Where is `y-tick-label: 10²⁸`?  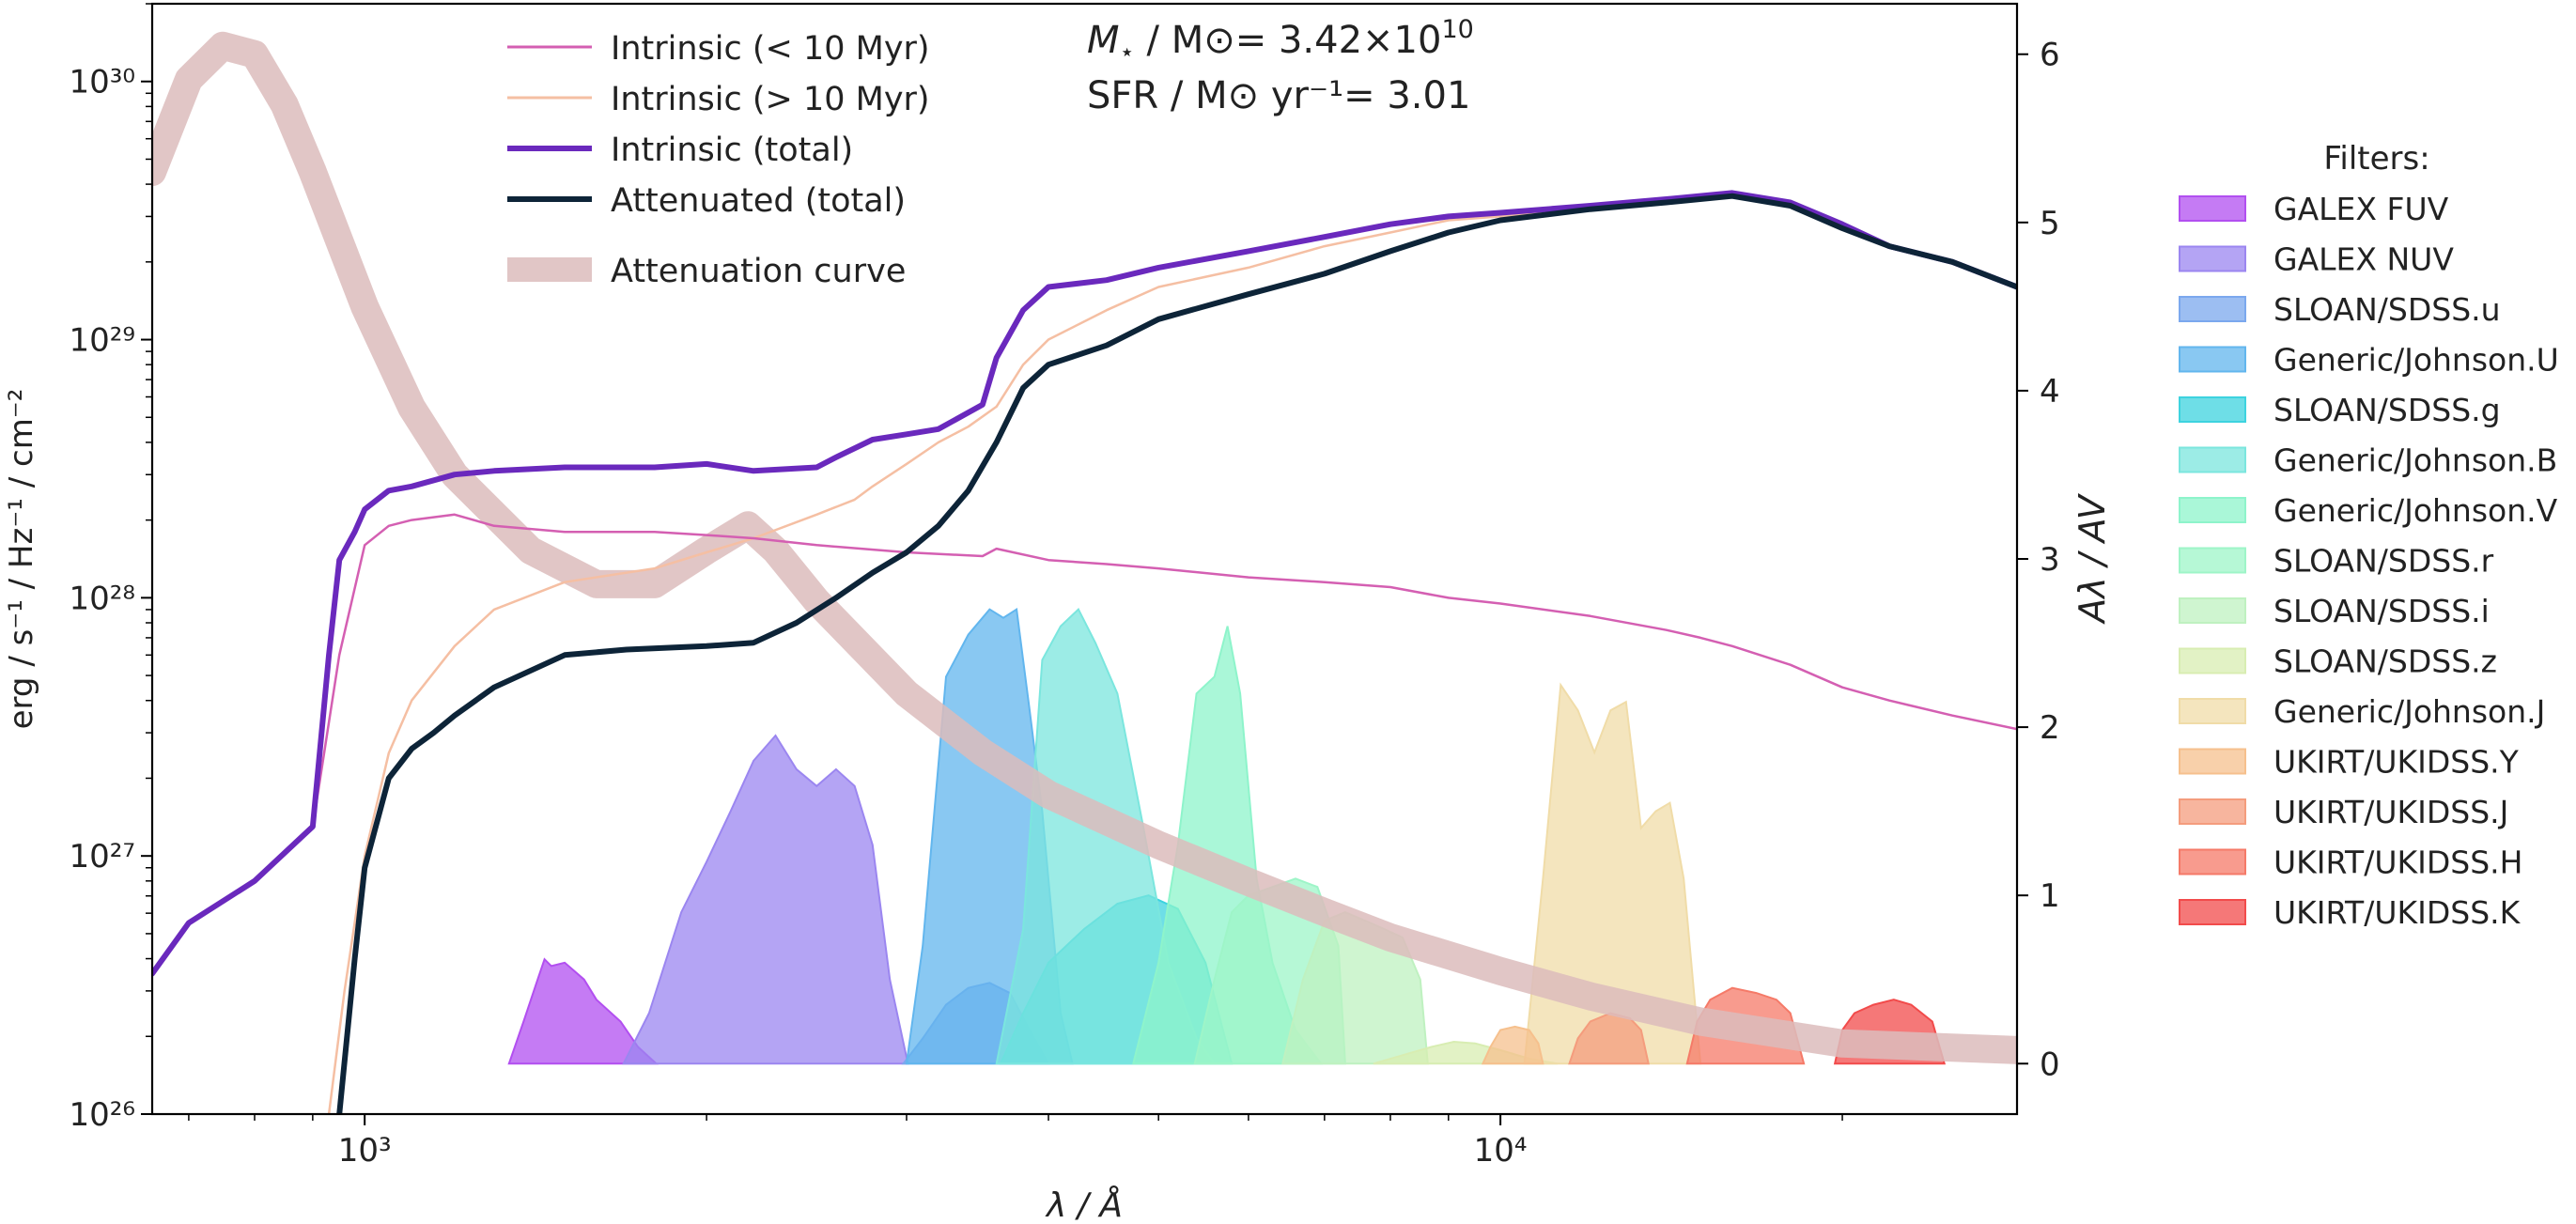
y-tick-label: 10²⁸ is located at coordinates (102, 598).